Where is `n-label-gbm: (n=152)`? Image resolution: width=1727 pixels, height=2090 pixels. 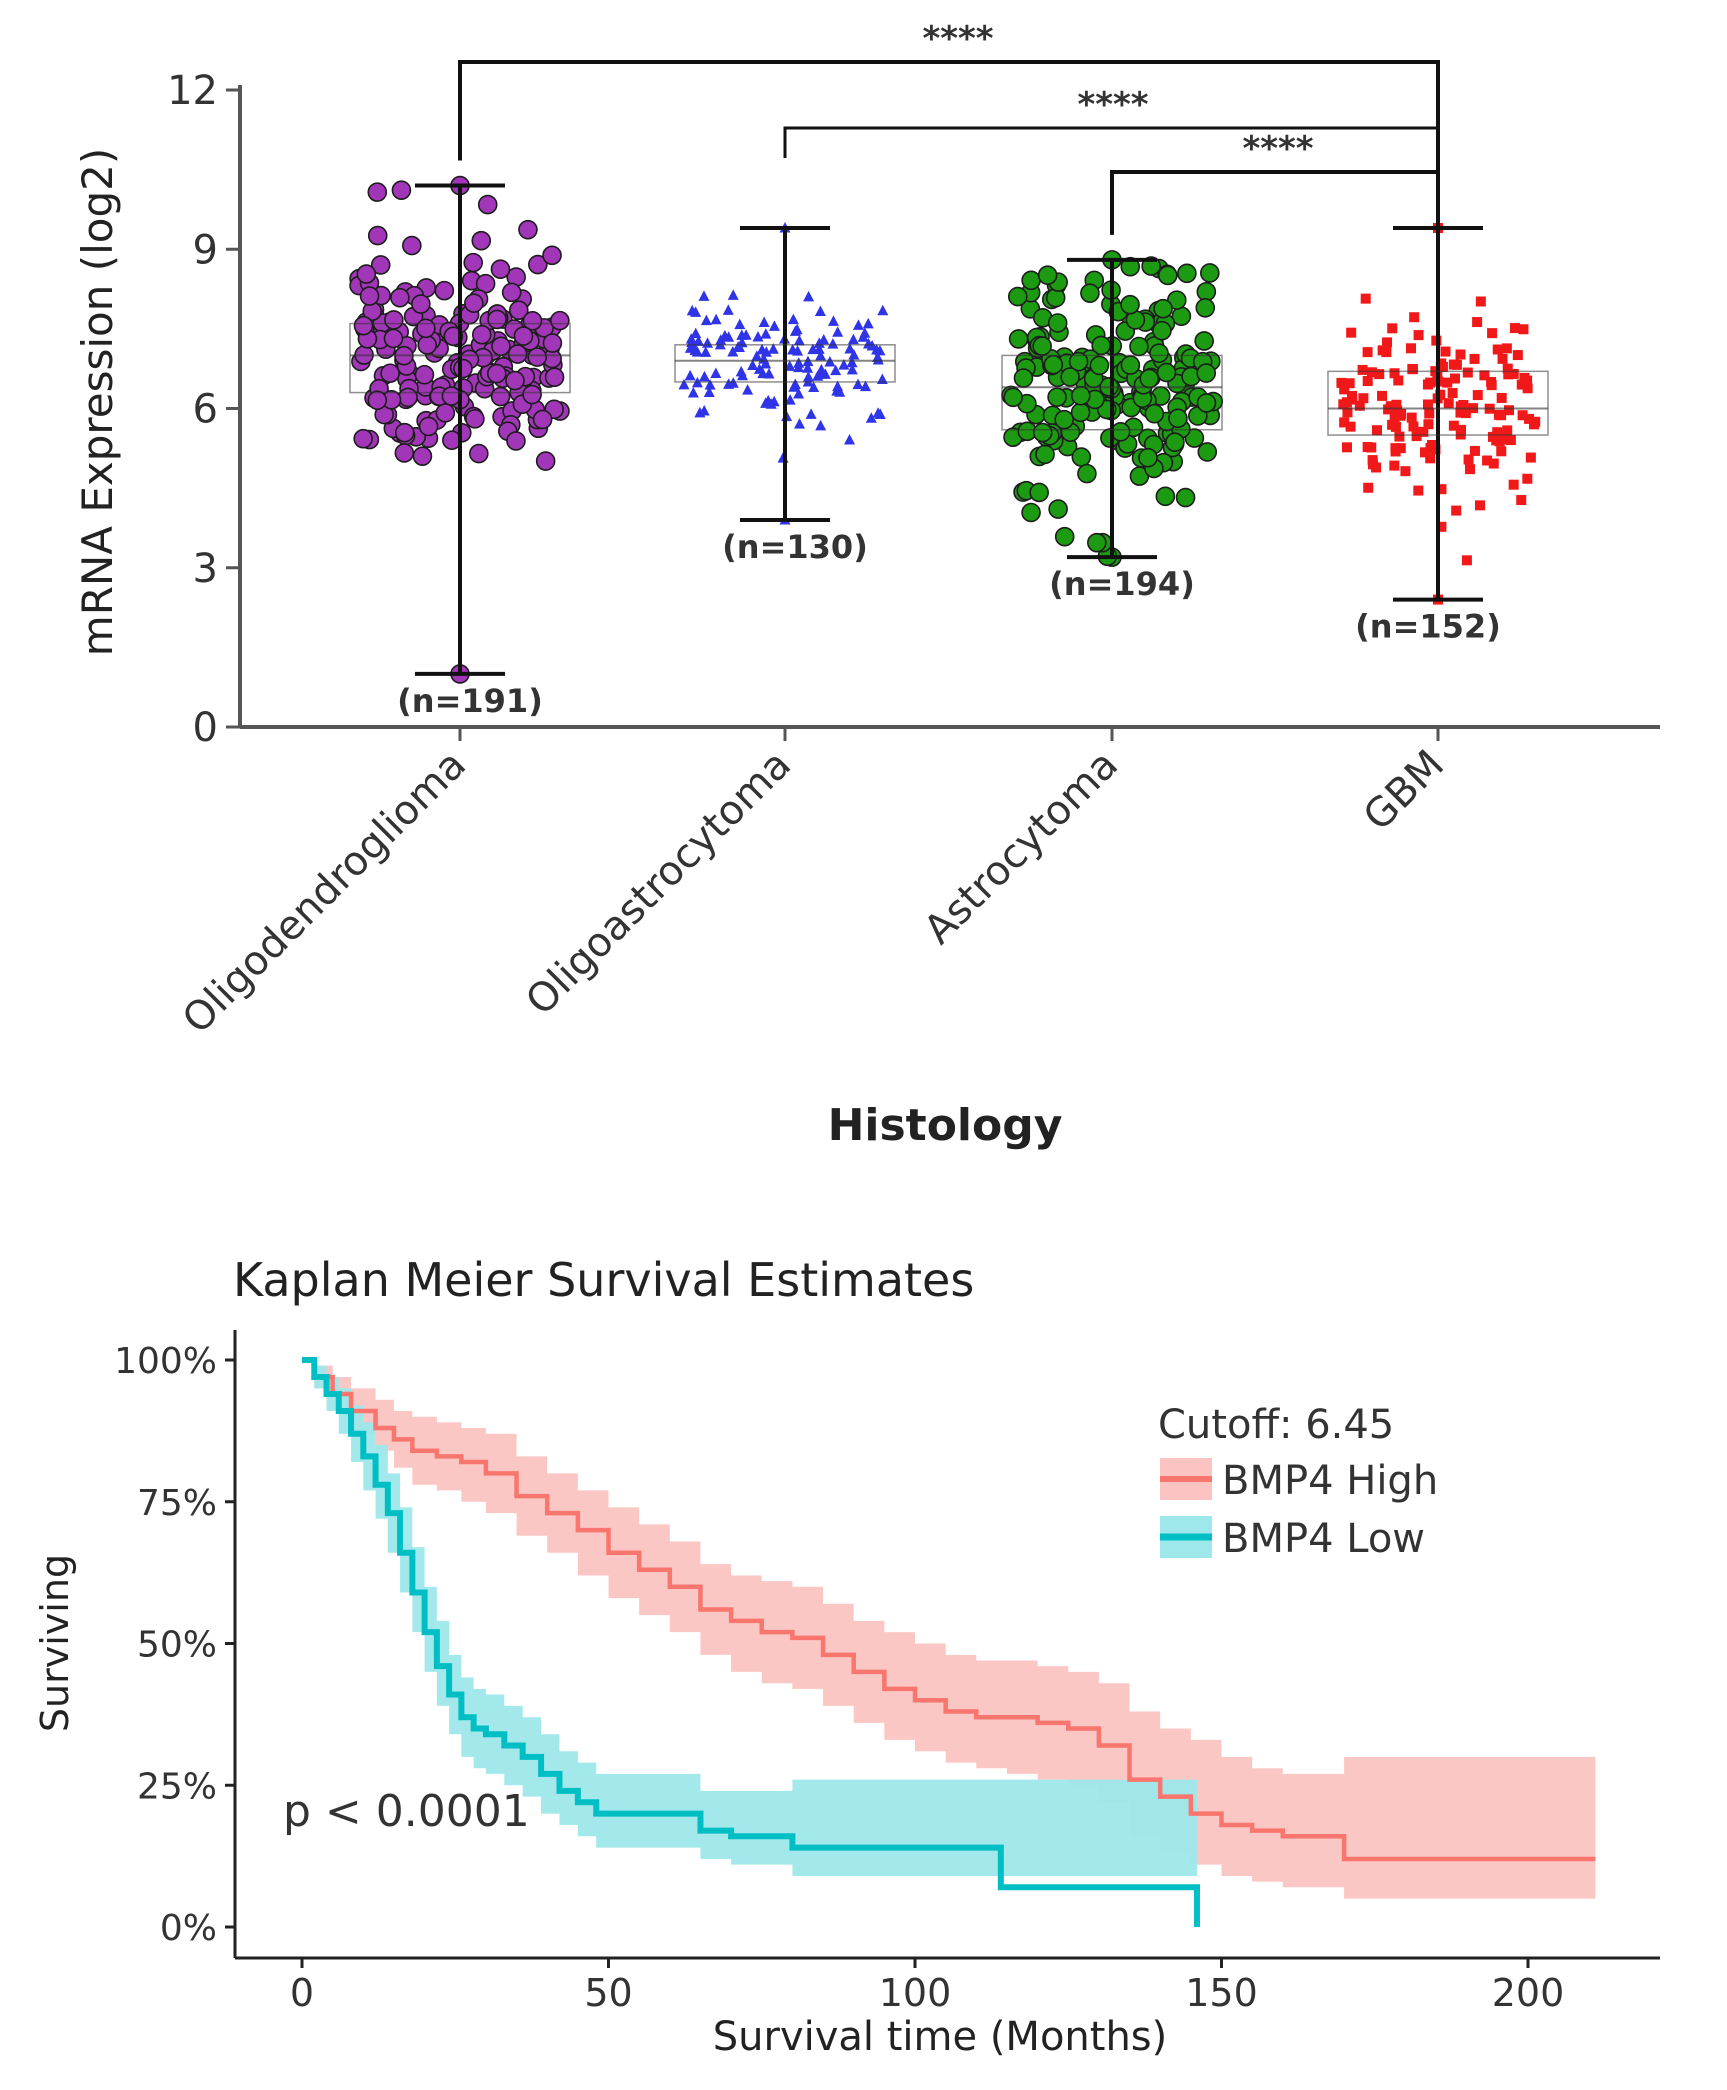
n-label-gbm: (n=152) is located at coordinates (1428, 627).